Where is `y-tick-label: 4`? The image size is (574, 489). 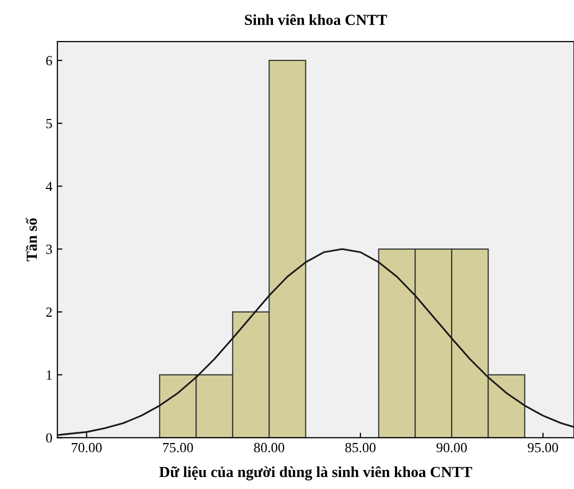 y-tick-label: 4 is located at coordinates (49, 186).